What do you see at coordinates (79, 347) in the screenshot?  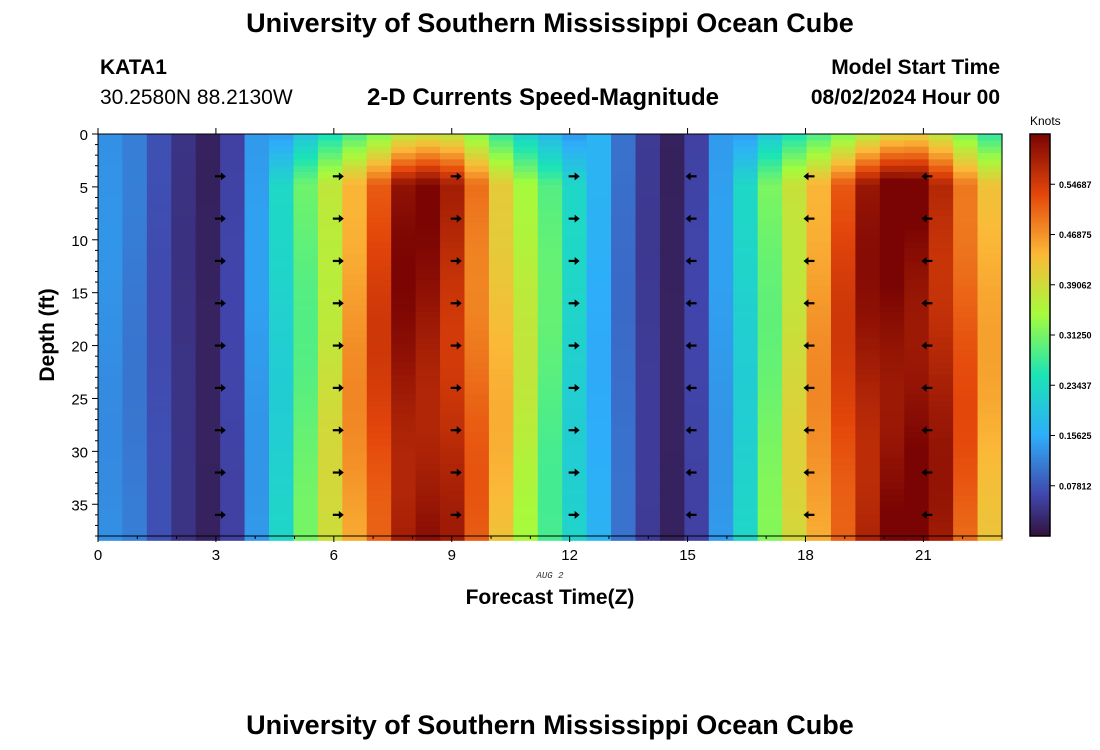 I see `y-tick-label: 20` at bounding box center [79, 347].